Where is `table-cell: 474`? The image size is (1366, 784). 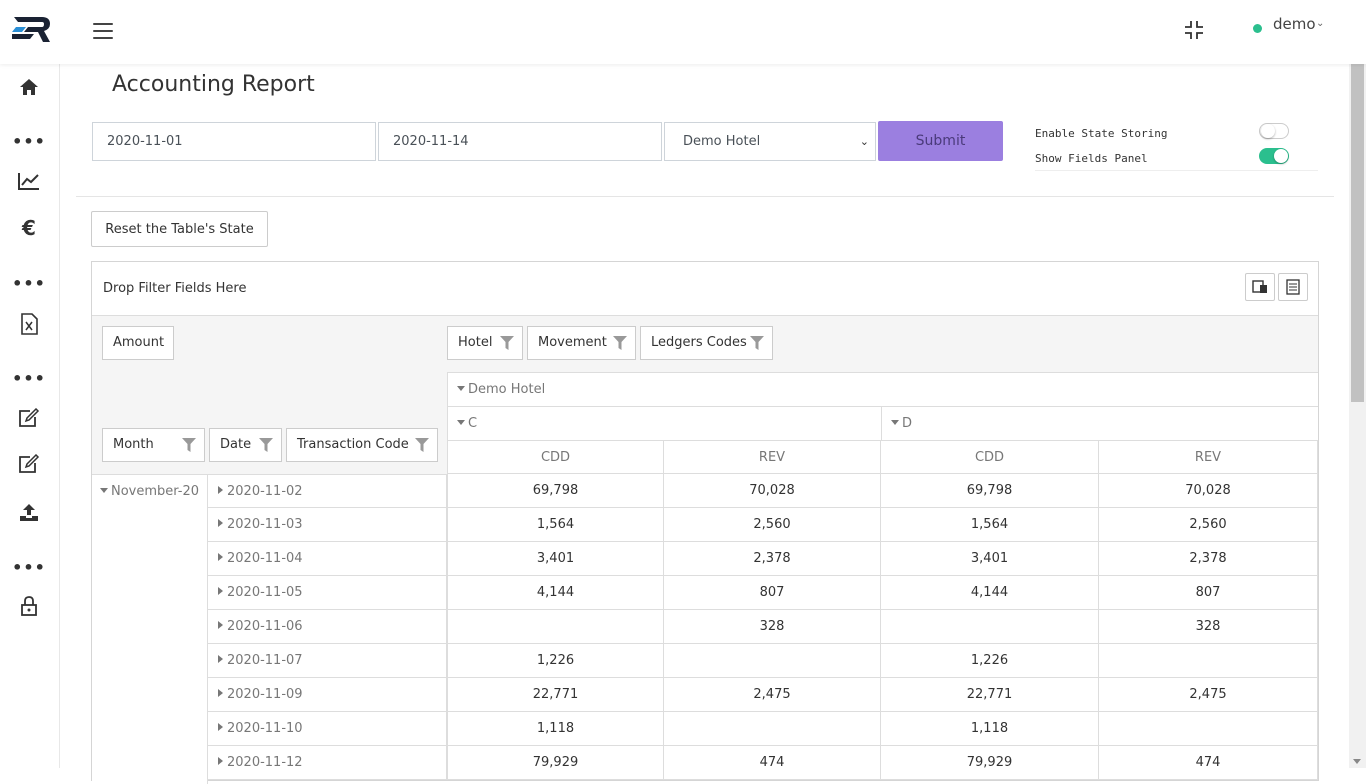
table-cell: 474 is located at coordinates (772, 763).